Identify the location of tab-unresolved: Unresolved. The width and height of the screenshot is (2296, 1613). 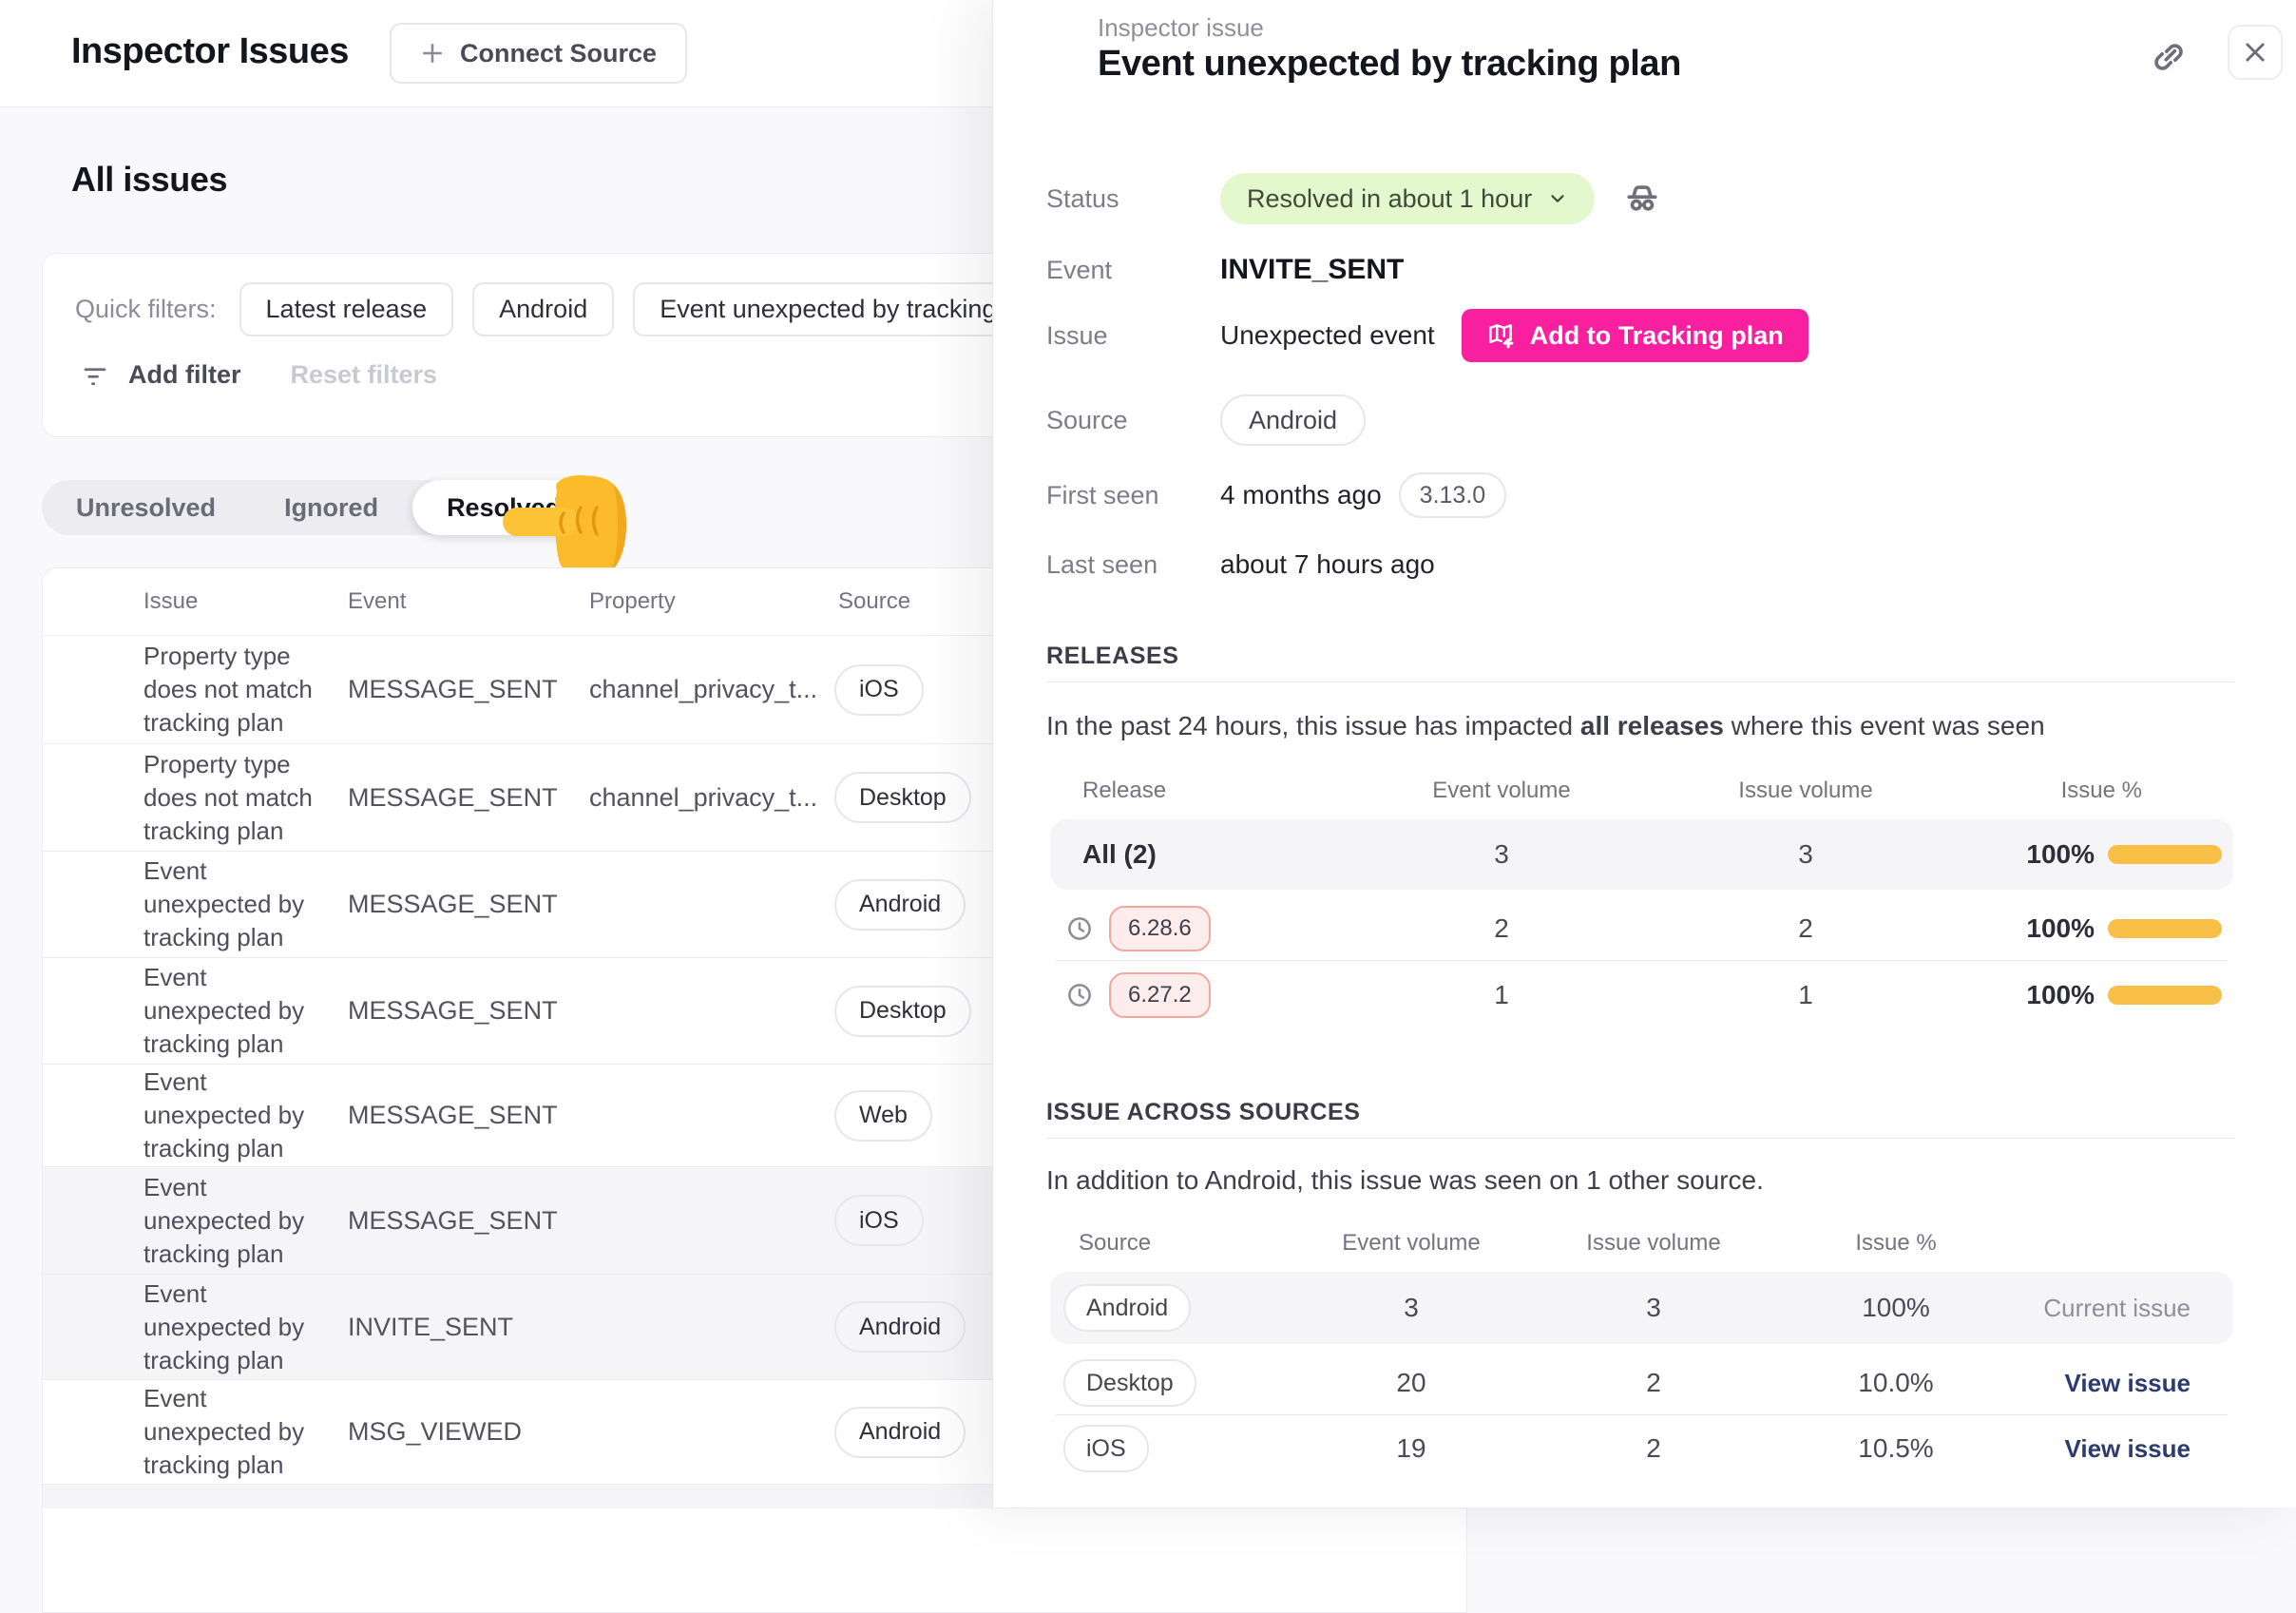
(146, 507).